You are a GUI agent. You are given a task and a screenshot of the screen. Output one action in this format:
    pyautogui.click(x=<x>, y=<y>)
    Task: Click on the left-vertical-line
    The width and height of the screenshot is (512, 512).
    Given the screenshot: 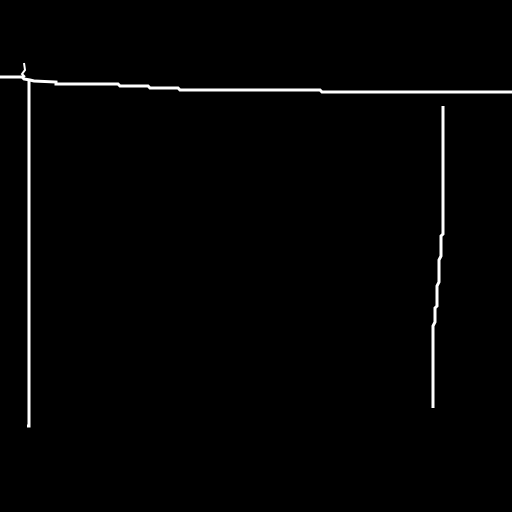 What is the action you would take?
    pyautogui.click(x=29, y=254)
    